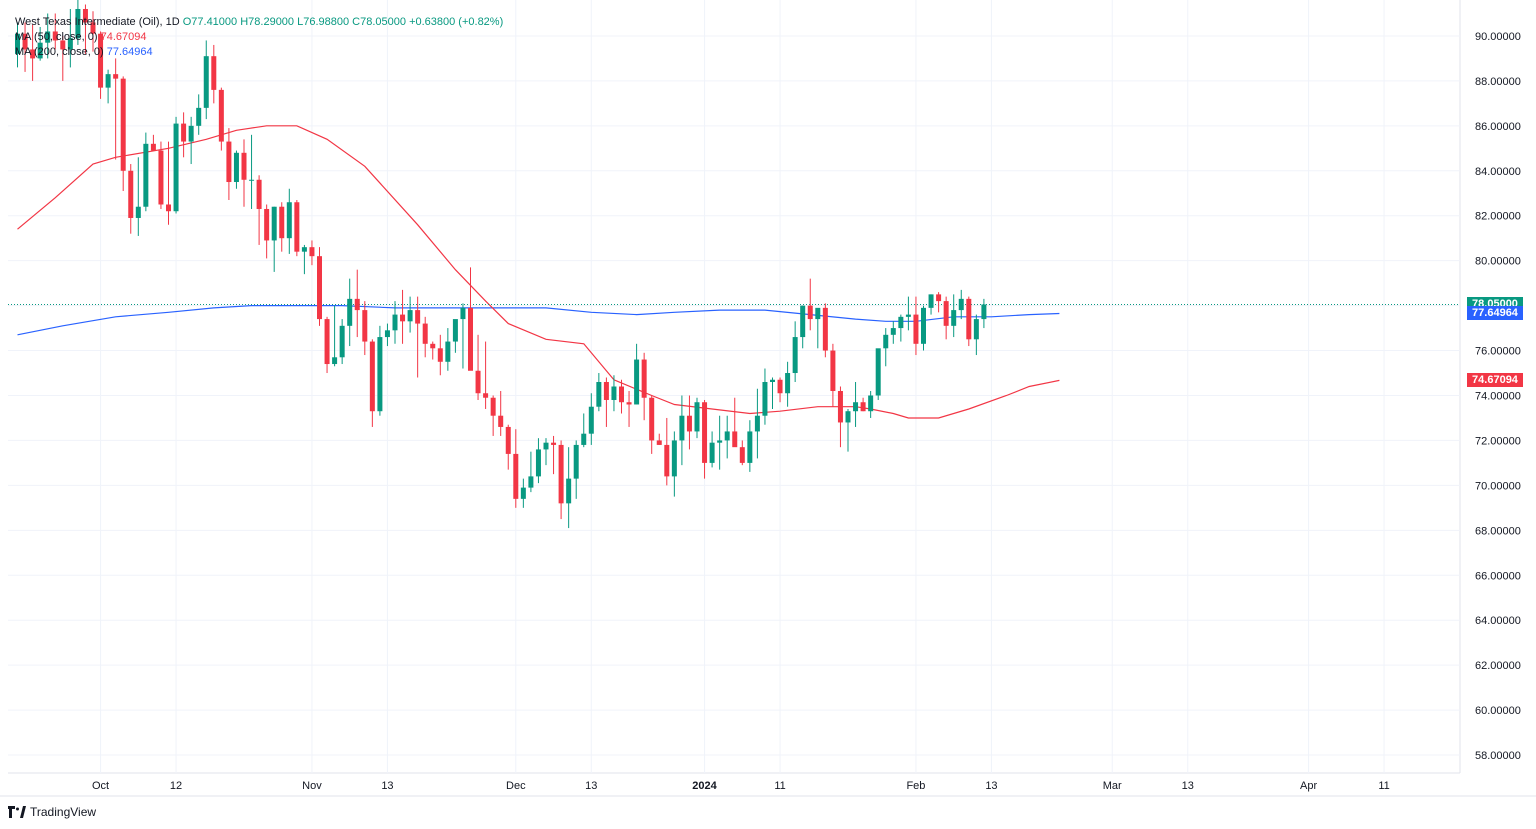 This screenshot has height=829, width=1536. What do you see at coordinates (100, 786) in the screenshot?
I see `x-tick-label: Oct` at bounding box center [100, 786].